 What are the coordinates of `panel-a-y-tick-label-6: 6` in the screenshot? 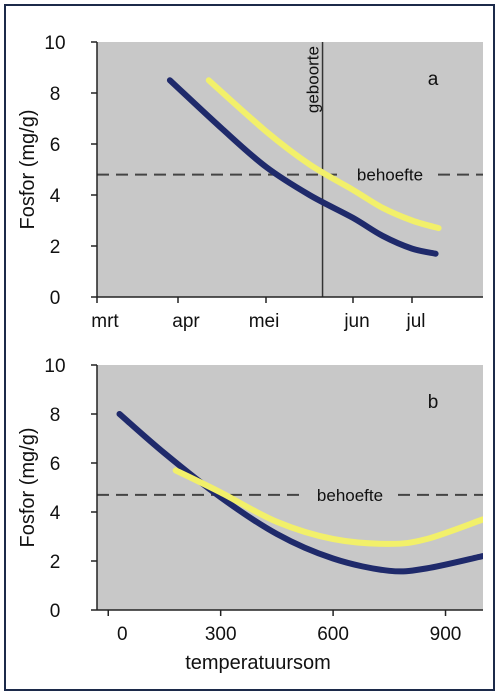 It's located at (55, 145).